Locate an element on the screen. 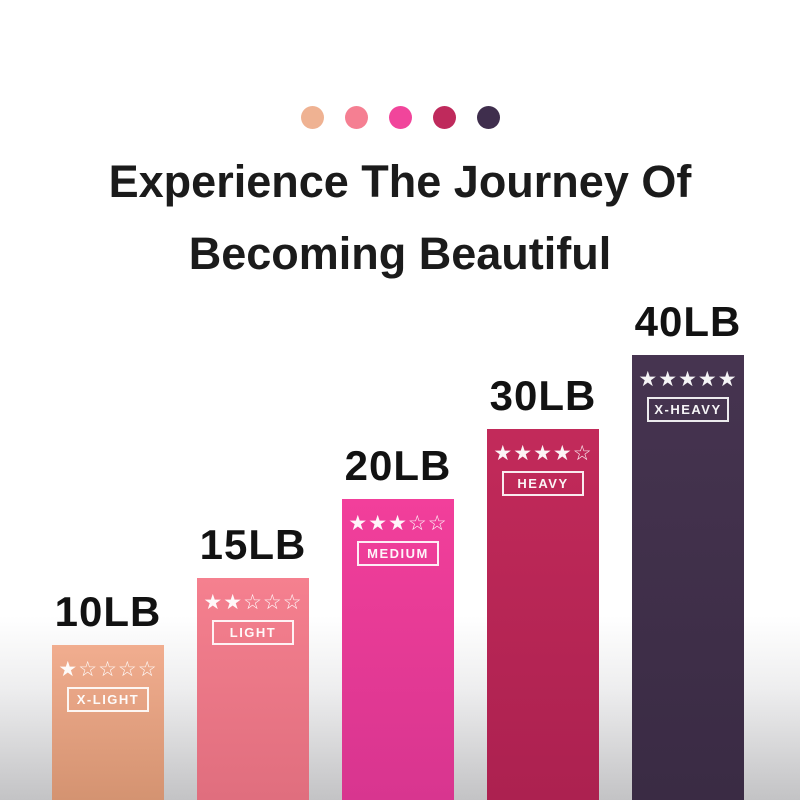 This screenshot has height=800, width=800. palette-dot-x-light is located at coordinates (312, 117).